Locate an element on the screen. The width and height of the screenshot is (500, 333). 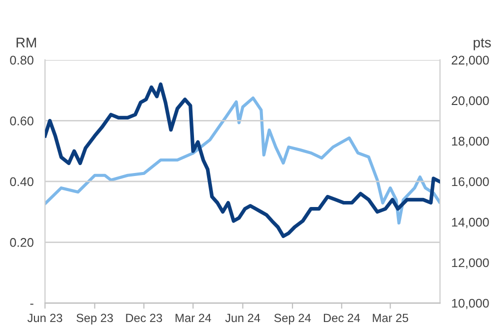
y2-tick-label: 12,000 is located at coordinates (470, 263).